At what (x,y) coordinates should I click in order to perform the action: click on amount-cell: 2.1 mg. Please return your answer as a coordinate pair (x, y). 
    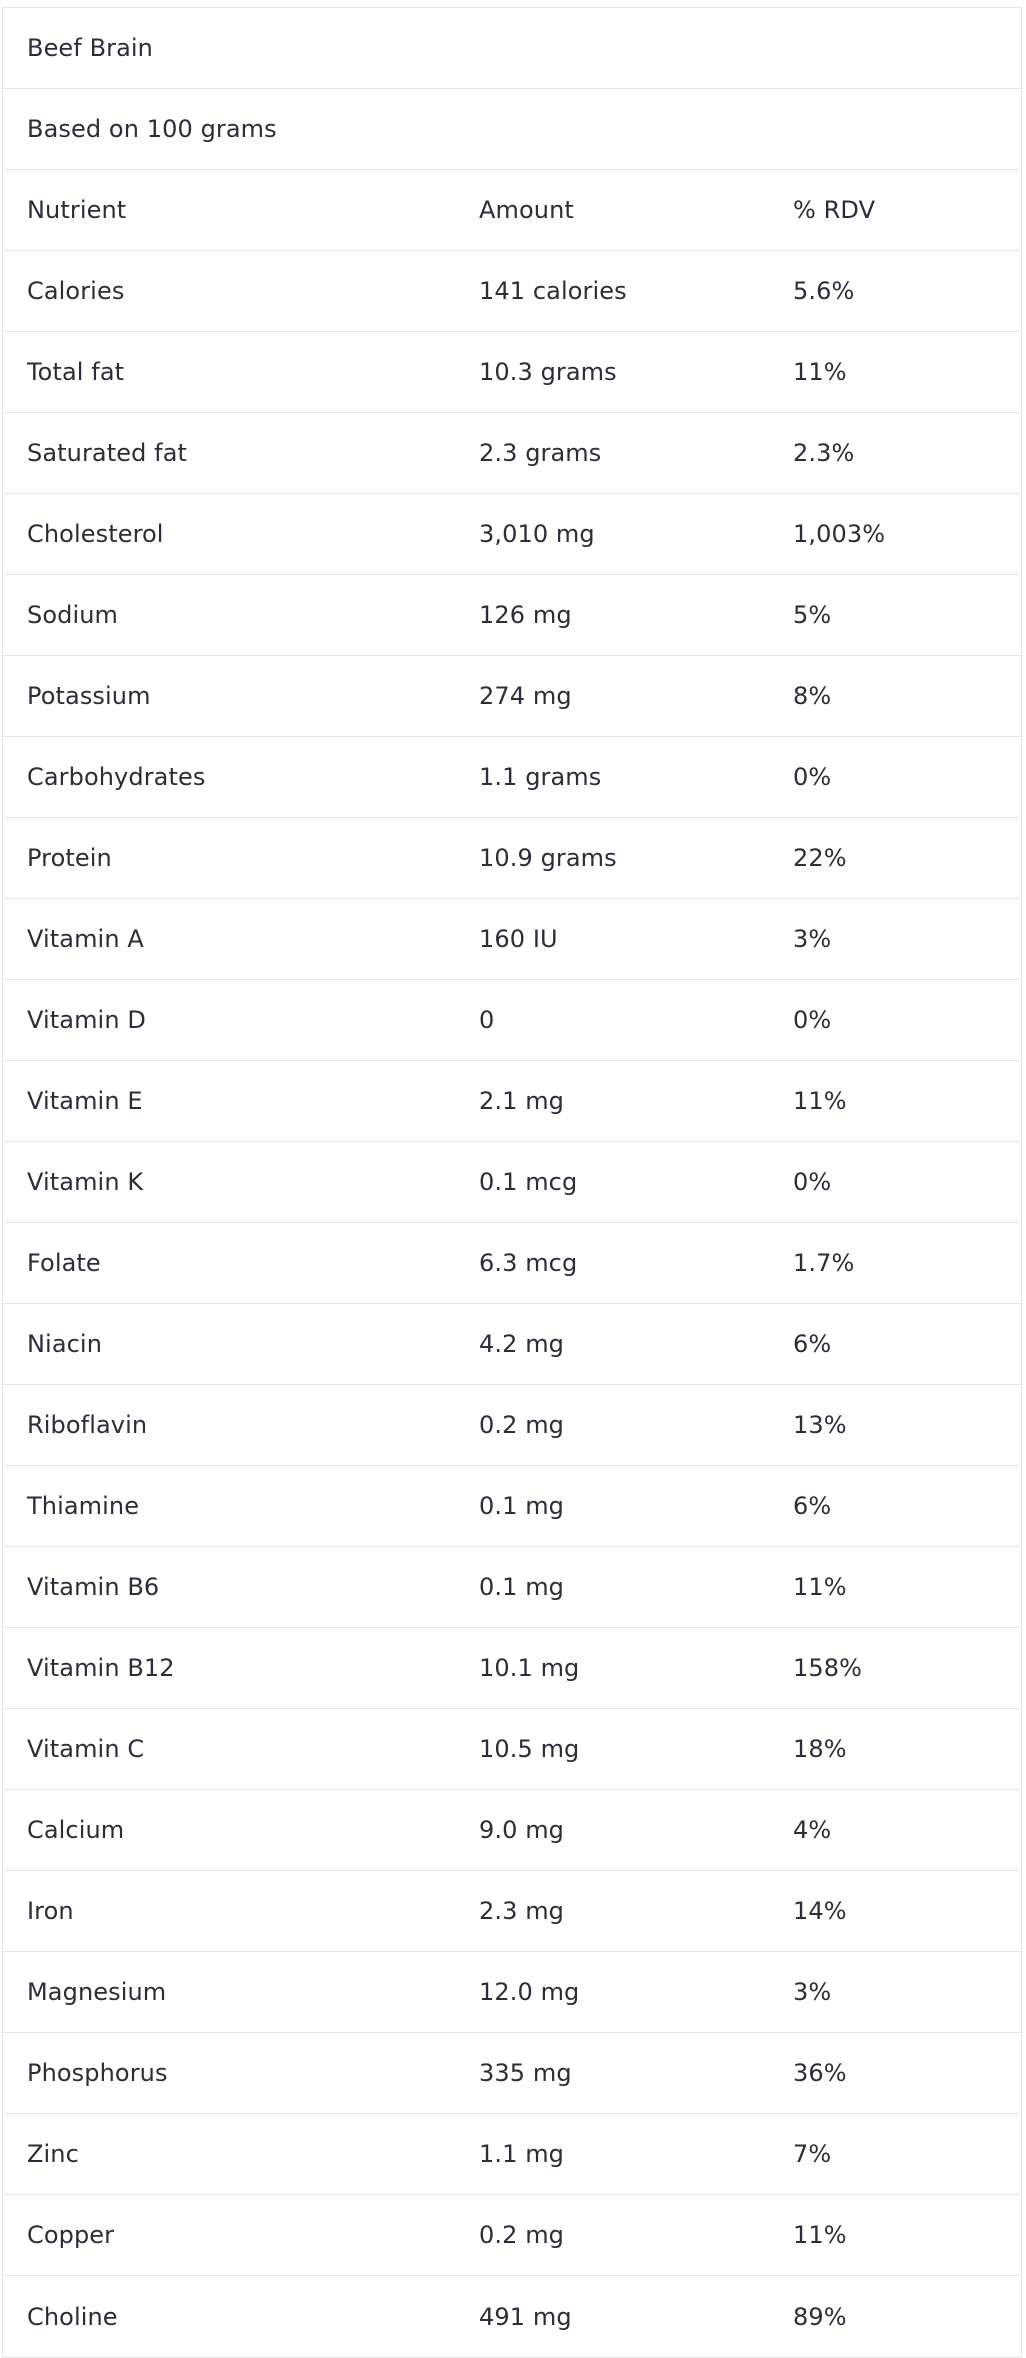
    Looking at the image, I should click on (522, 1101).